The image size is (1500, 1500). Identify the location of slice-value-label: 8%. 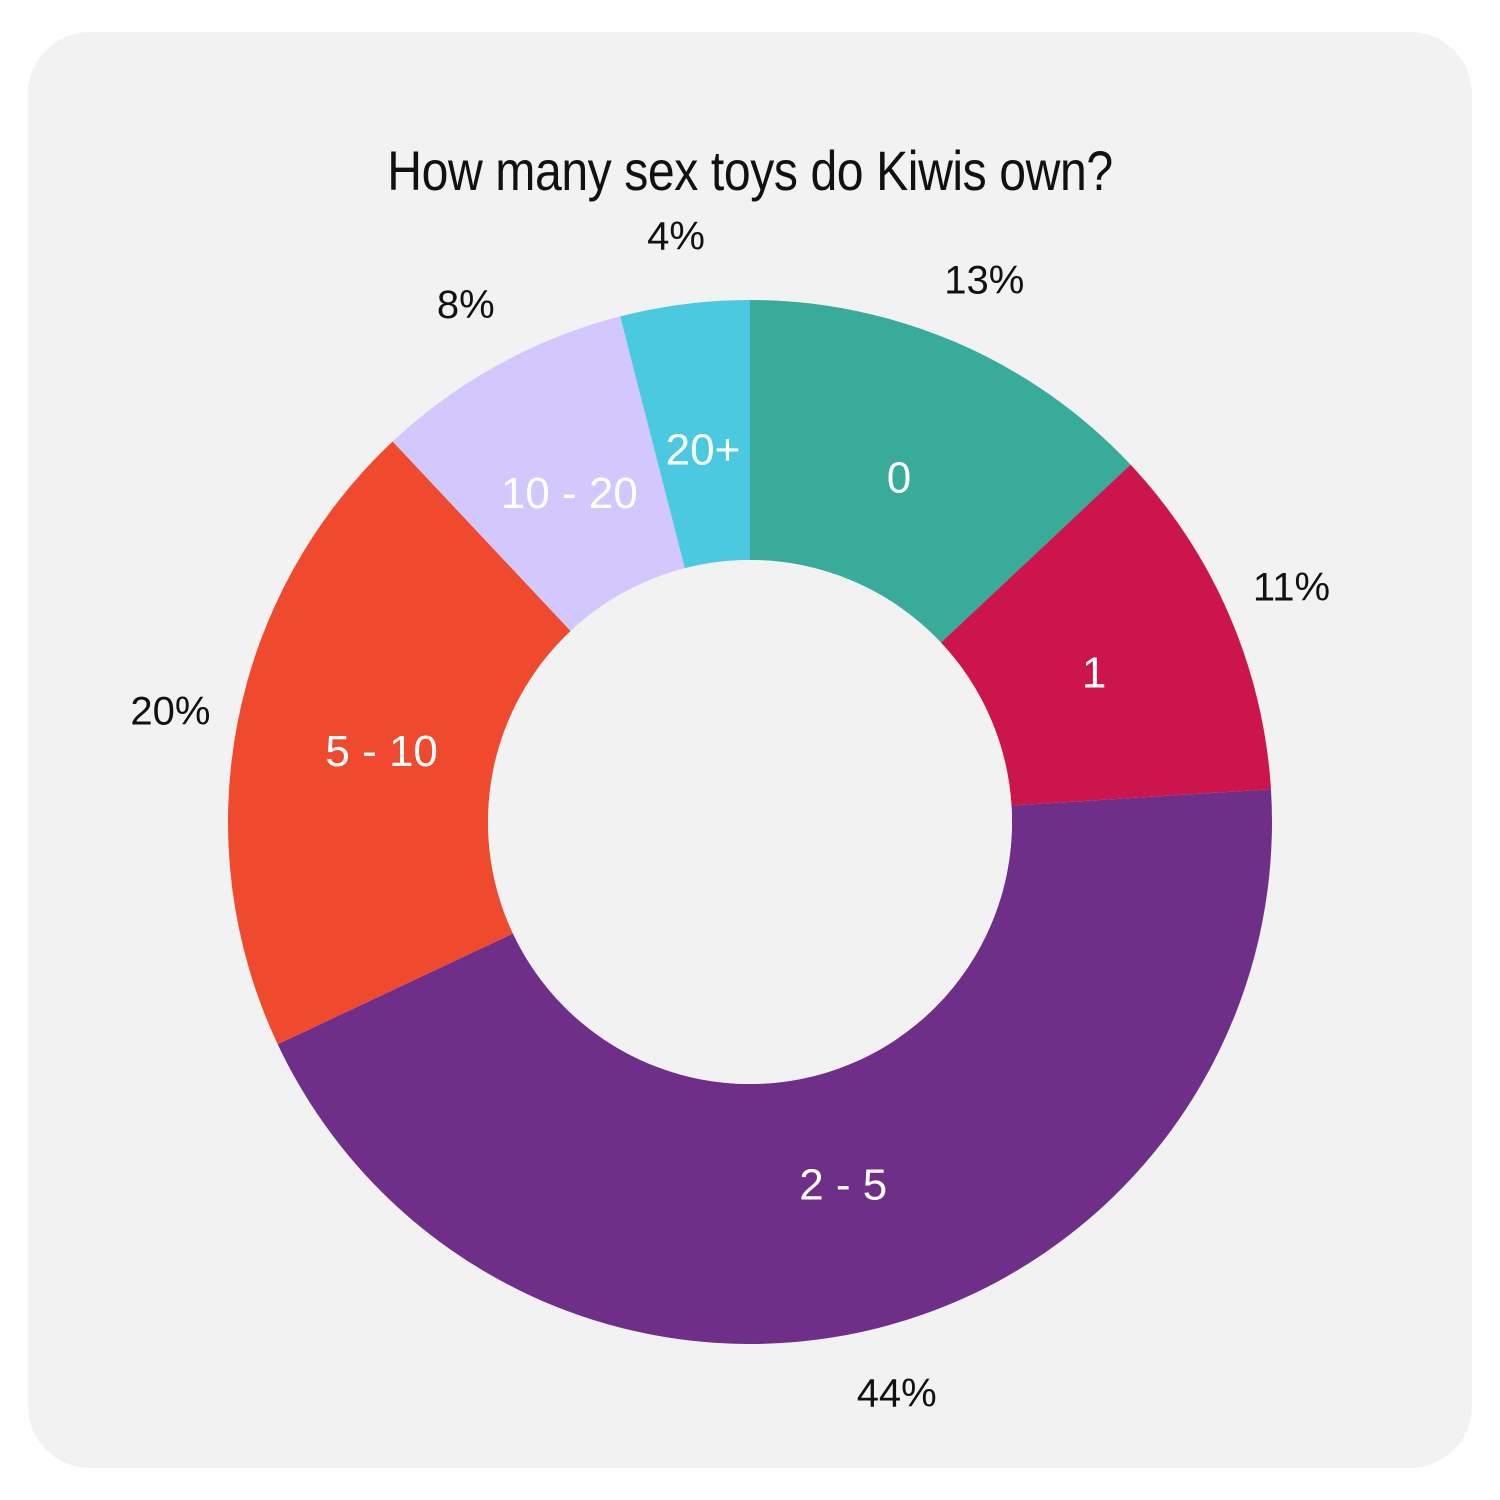
(466, 305).